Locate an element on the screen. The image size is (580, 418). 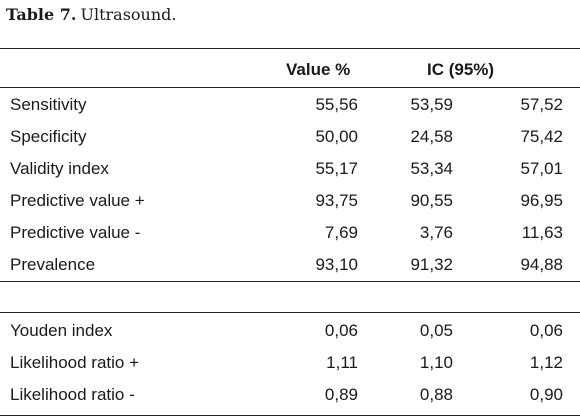
row-ic-high: 96,95 is located at coordinates (541, 200).